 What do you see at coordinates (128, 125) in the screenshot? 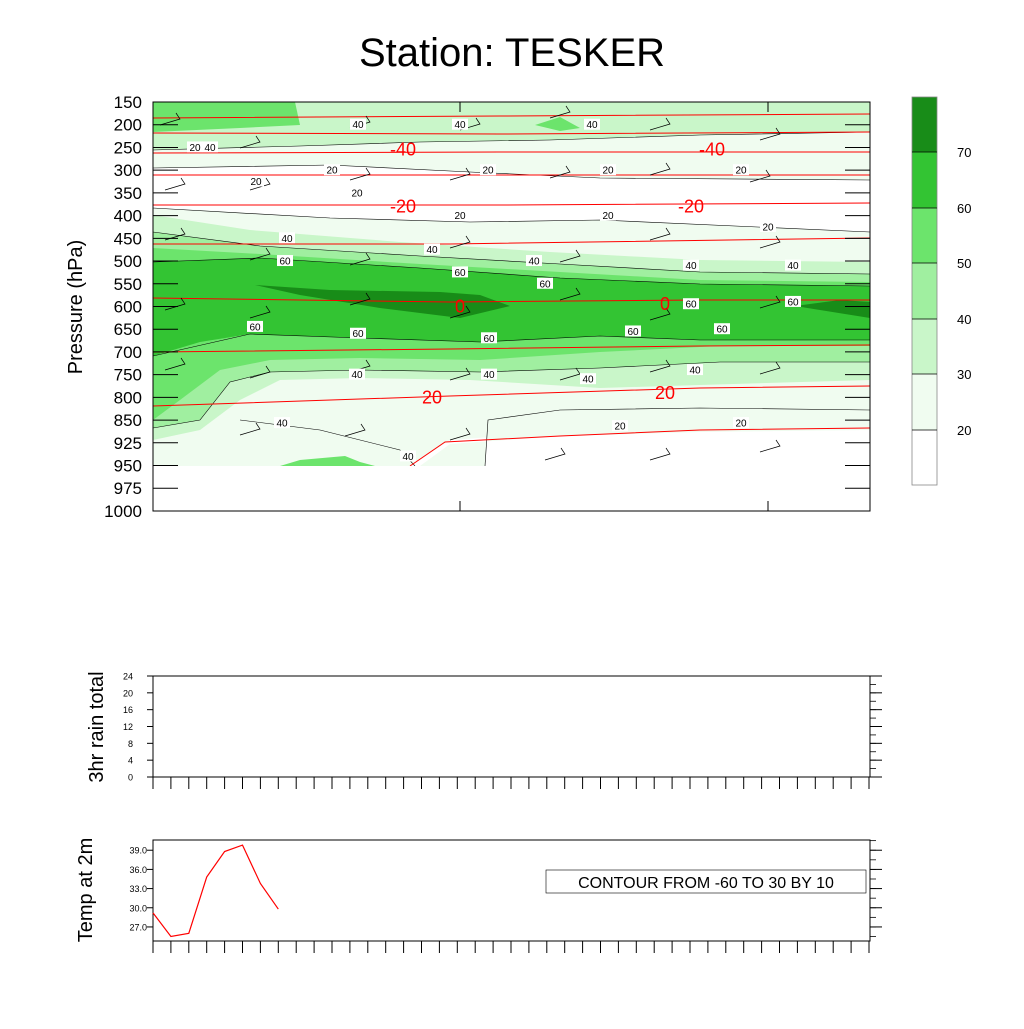
I see `y-tick-label: 200` at bounding box center [128, 125].